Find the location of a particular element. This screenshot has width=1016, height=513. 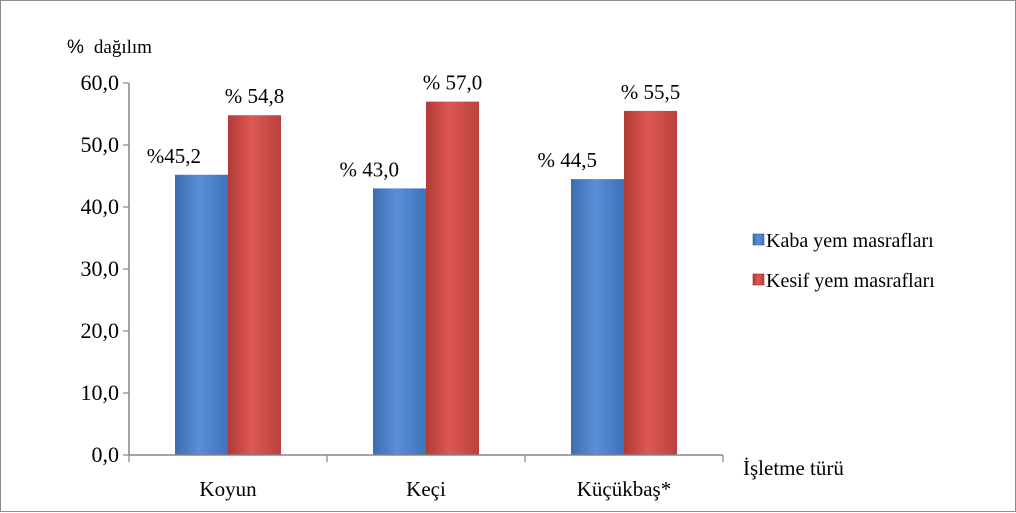

category-label: Koyun is located at coordinates (228, 489).